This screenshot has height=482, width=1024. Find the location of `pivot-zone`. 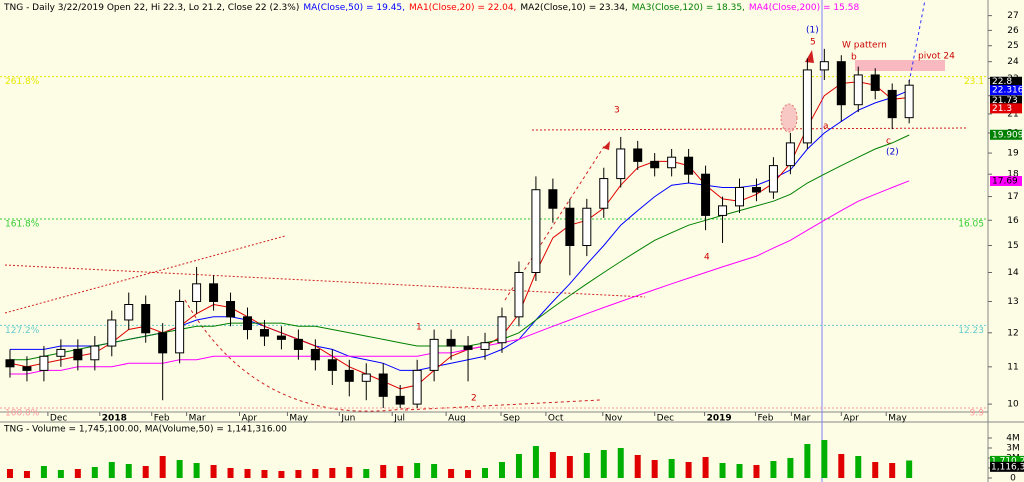

pivot-zone is located at coordinates (900, 65).